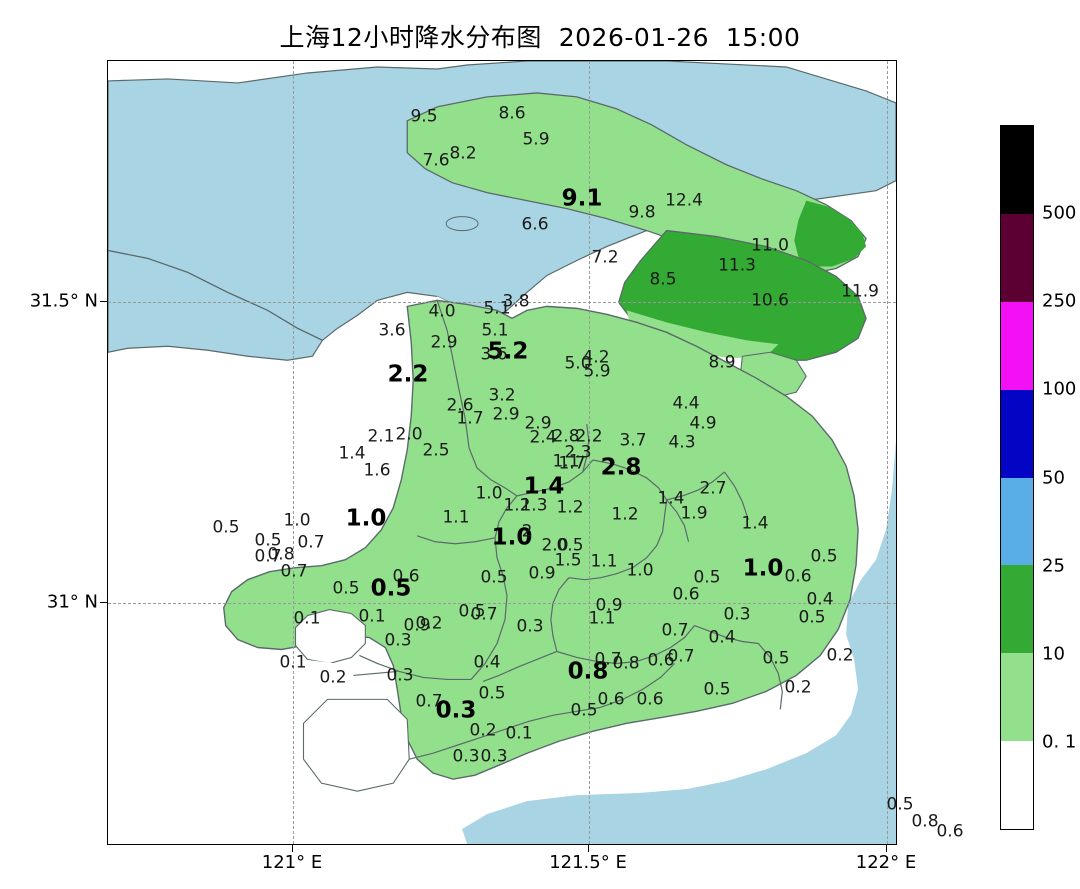  What do you see at coordinates (527, 531) in the screenshot?
I see `station-value: 2` at bounding box center [527, 531].